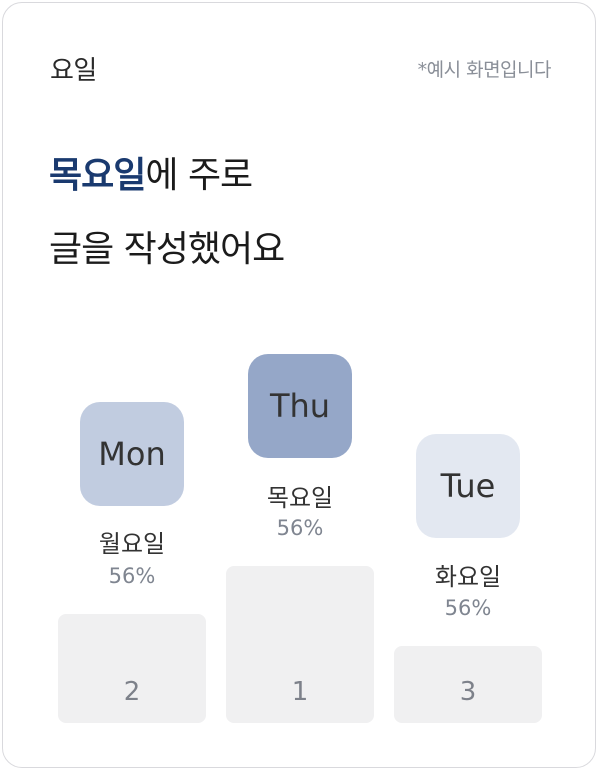 The width and height of the screenshot is (600, 772). I want to click on podium-block-third: 3, so click(468, 684).